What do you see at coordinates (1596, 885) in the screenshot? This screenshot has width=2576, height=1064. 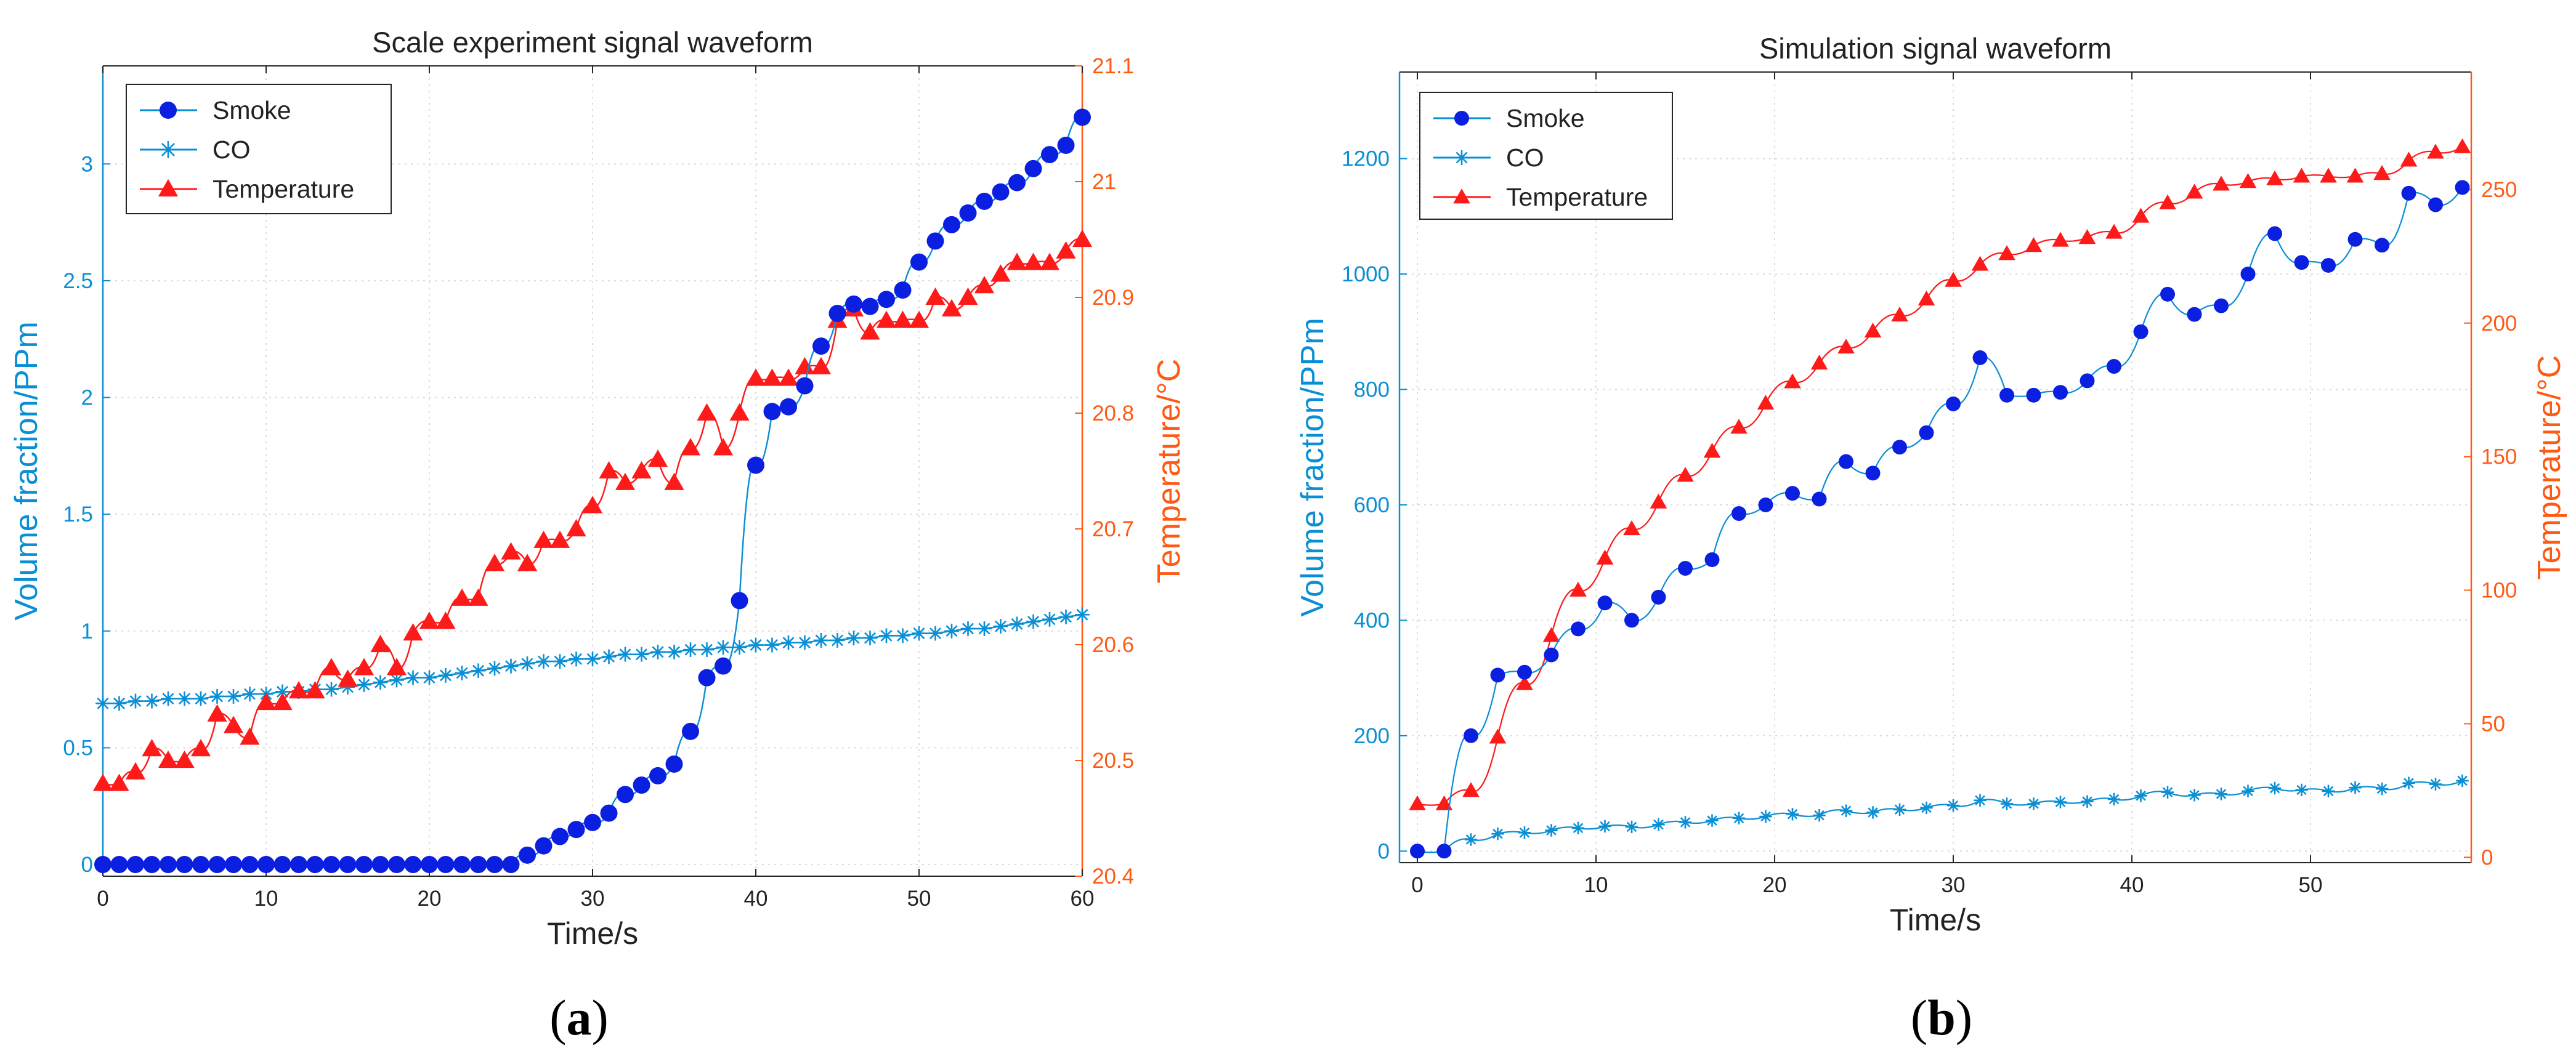 I see `x-tick-label: 10` at bounding box center [1596, 885].